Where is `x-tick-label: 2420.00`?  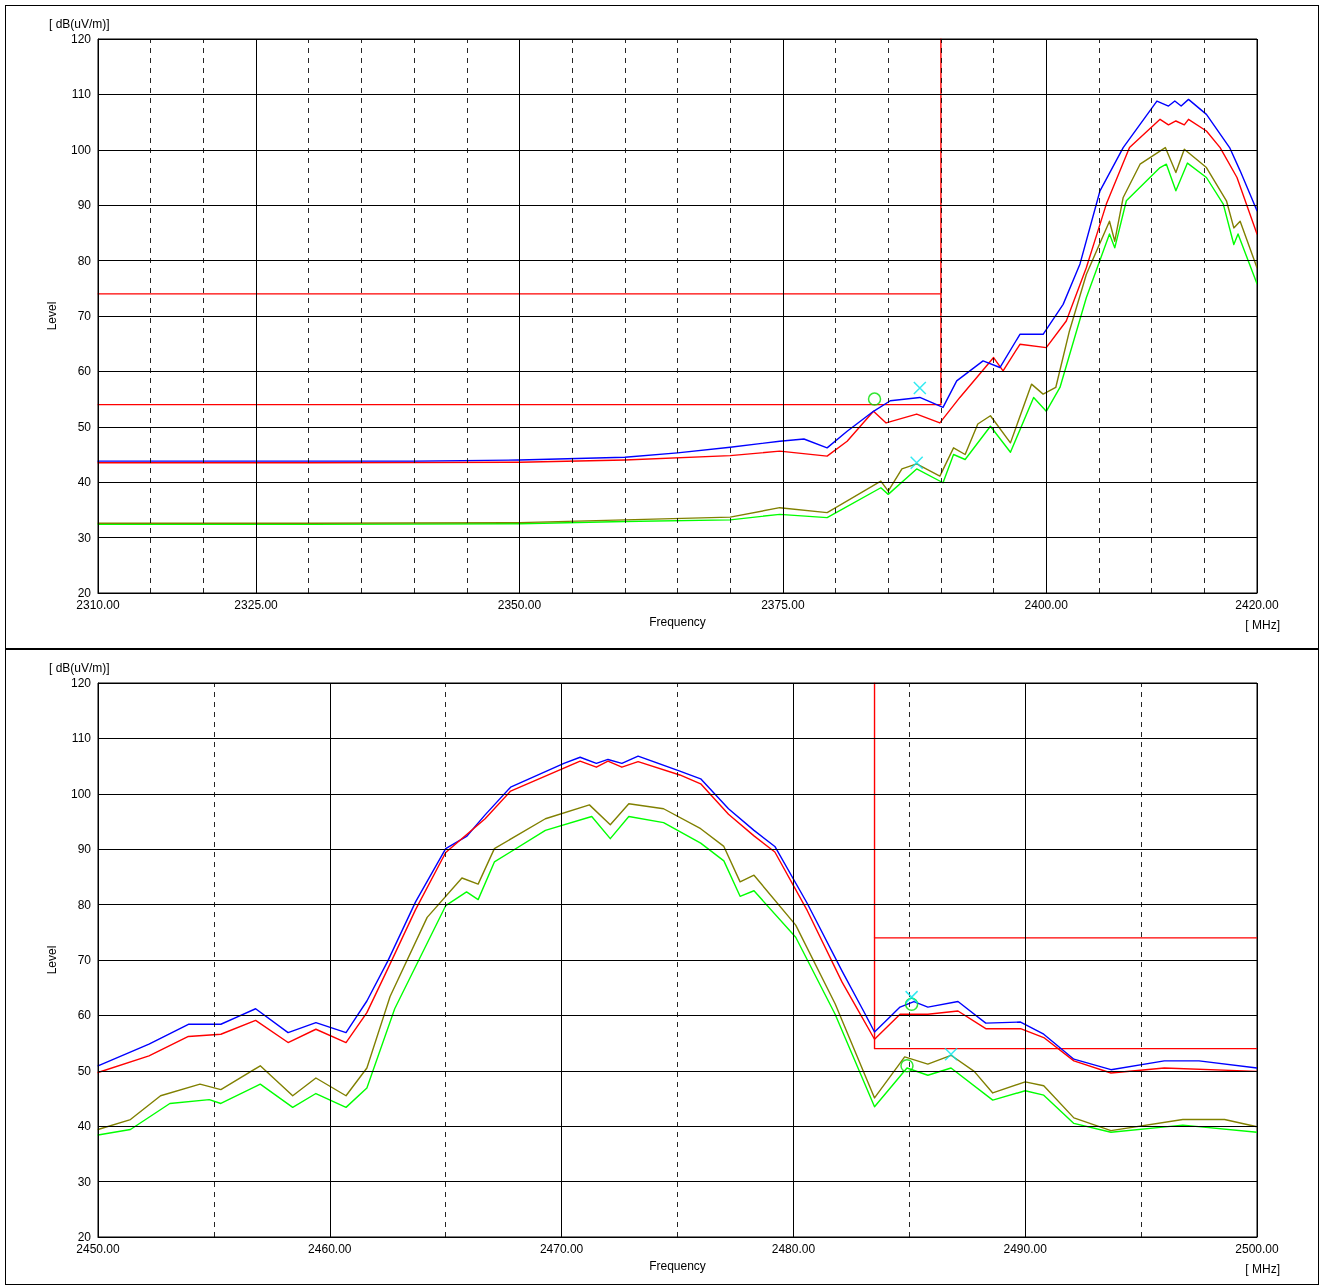 x-tick-label: 2420.00 is located at coordinates (1257, 605).